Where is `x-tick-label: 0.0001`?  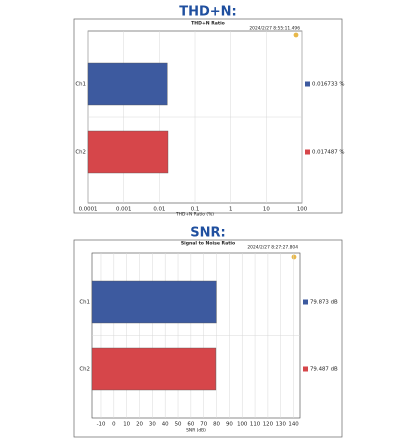
x-tick-label: 0.0001 is located at coordinates (88, 210).